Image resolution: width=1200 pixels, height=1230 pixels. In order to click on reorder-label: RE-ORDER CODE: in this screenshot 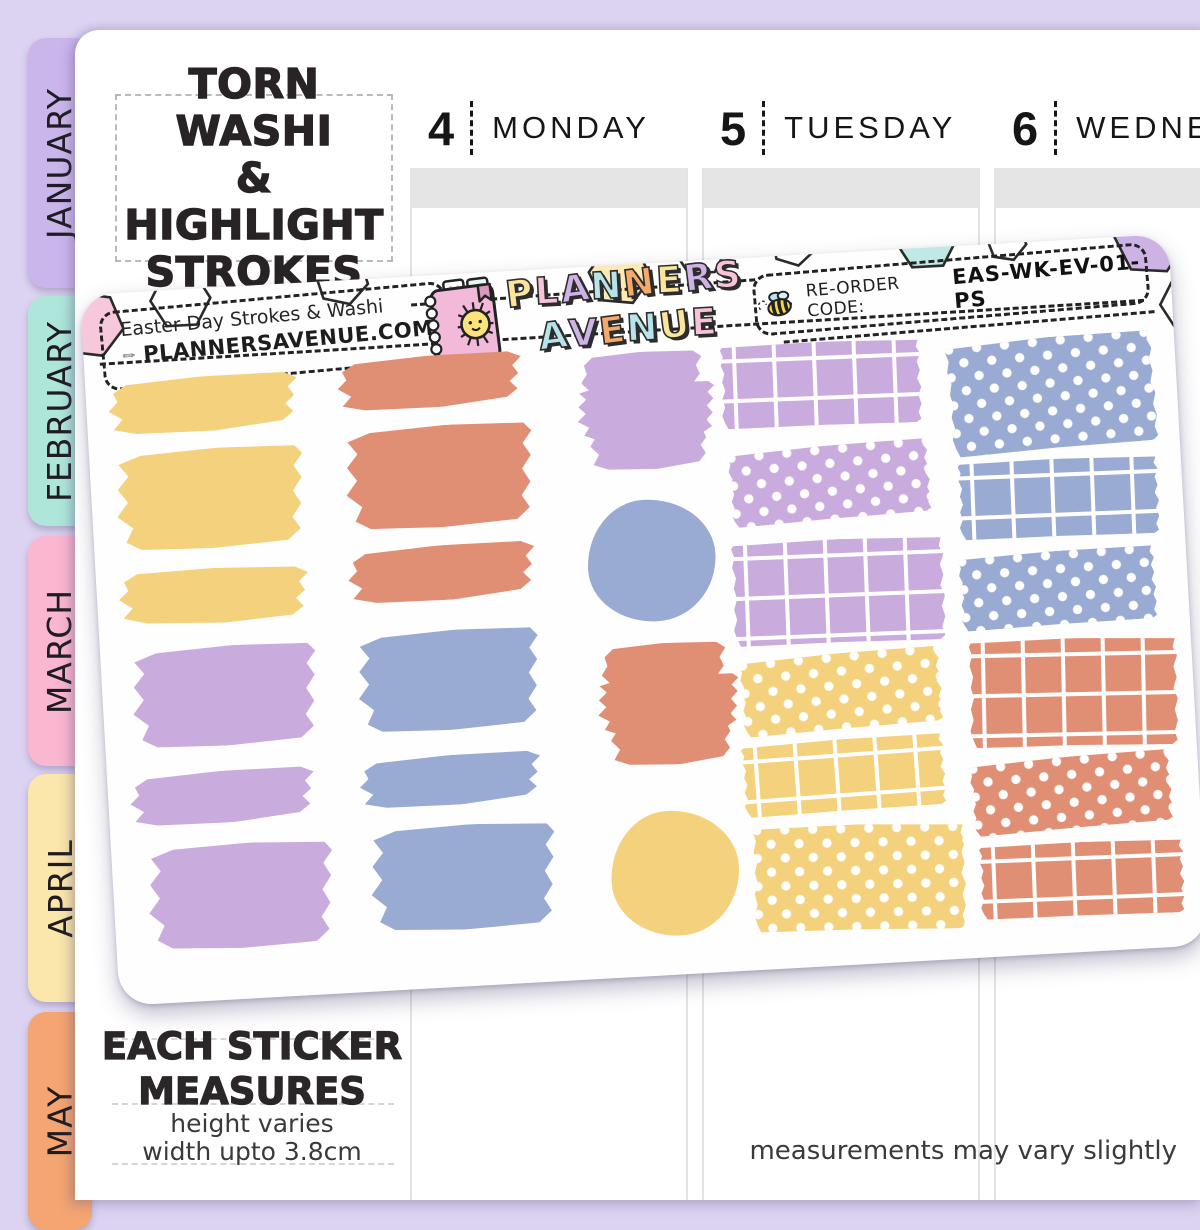, I will do `click(852, 297)`.